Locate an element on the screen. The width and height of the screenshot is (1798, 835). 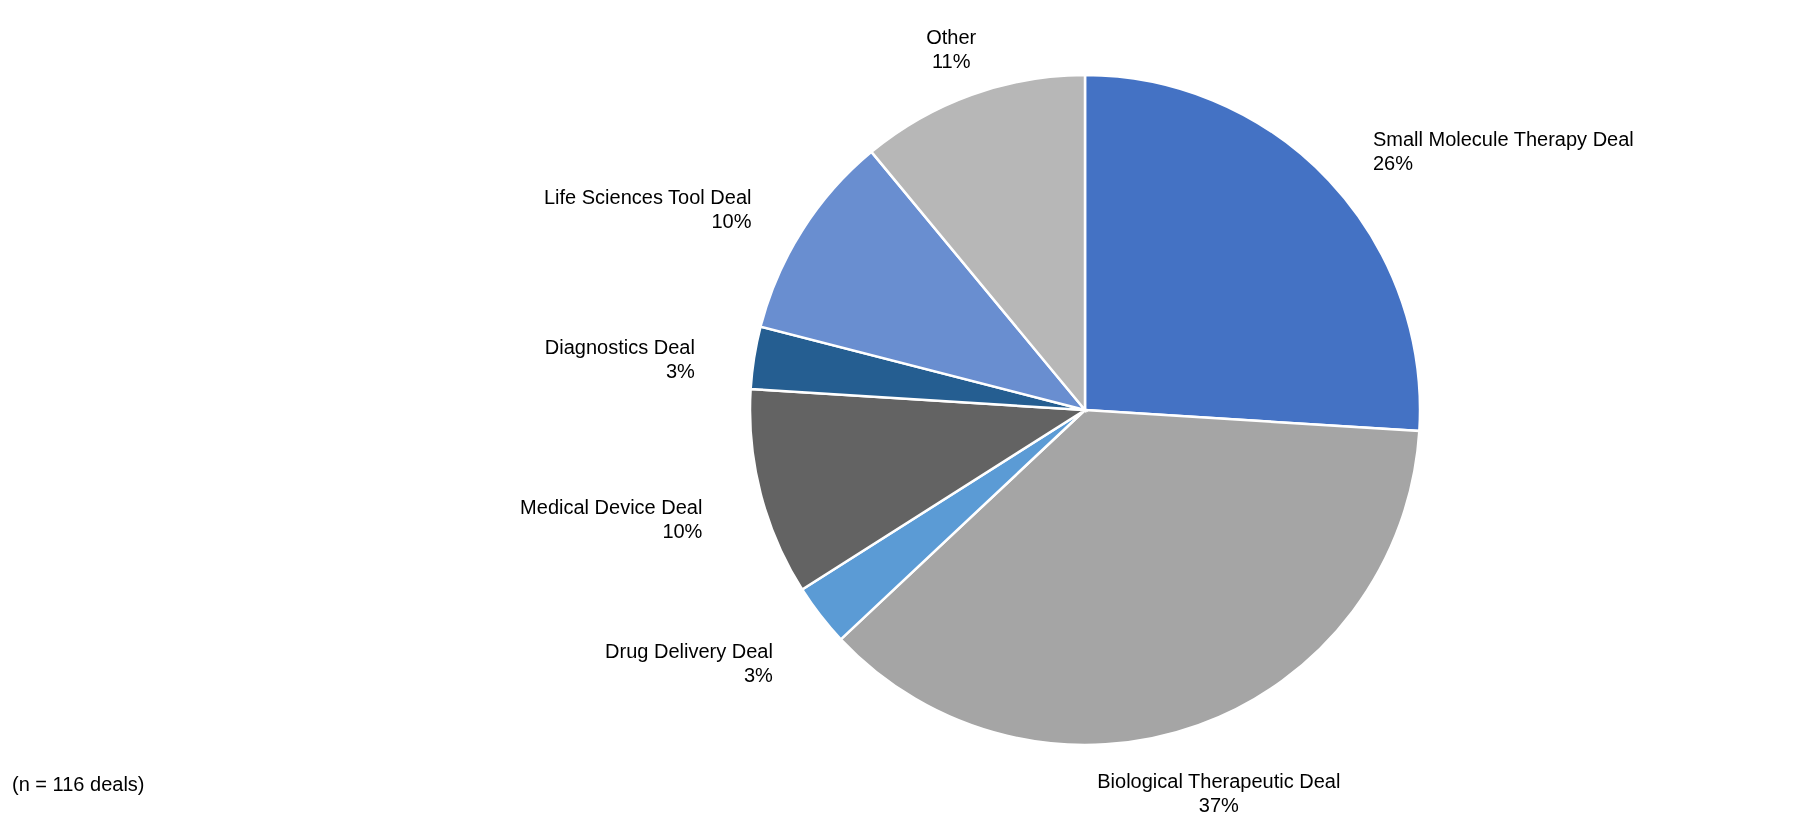
data-label: 11% is located at coordinates (951, 61).